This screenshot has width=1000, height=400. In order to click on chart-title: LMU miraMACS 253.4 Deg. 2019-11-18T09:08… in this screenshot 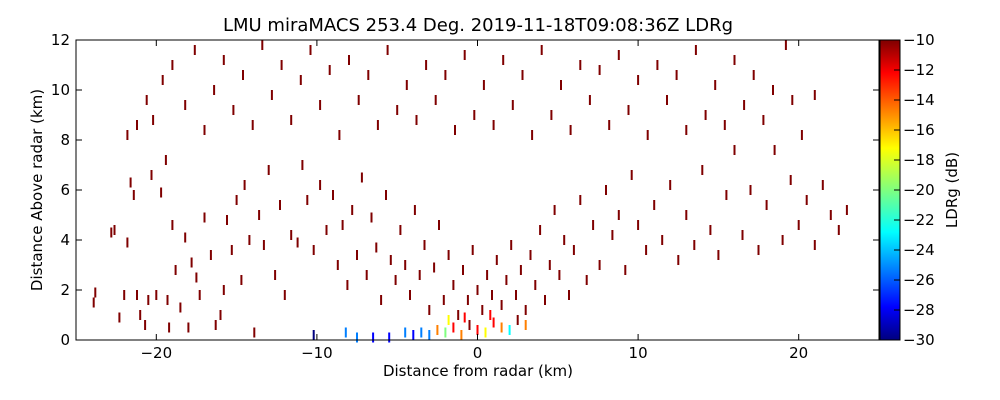, I will do `click(478, 25)`.